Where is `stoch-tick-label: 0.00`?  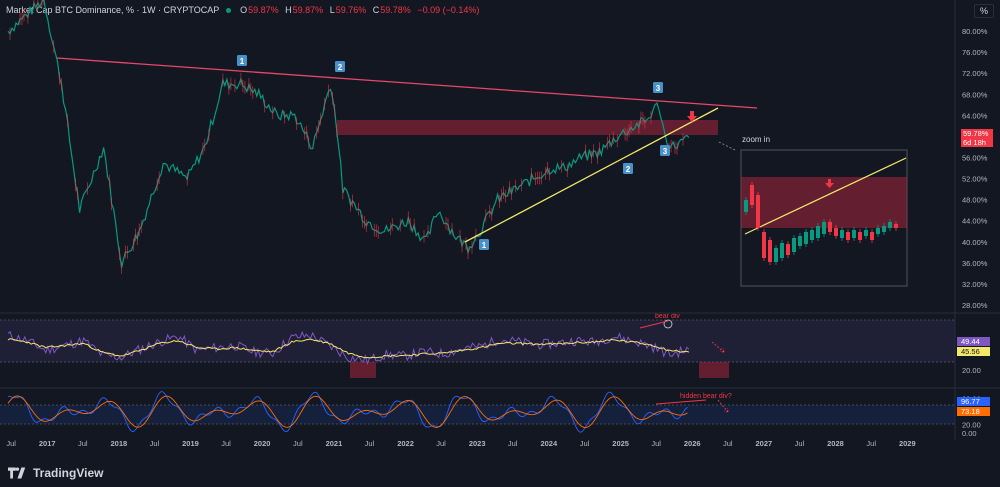 stoch-tick-label: 0.00 is located at coordinates (969, 433).